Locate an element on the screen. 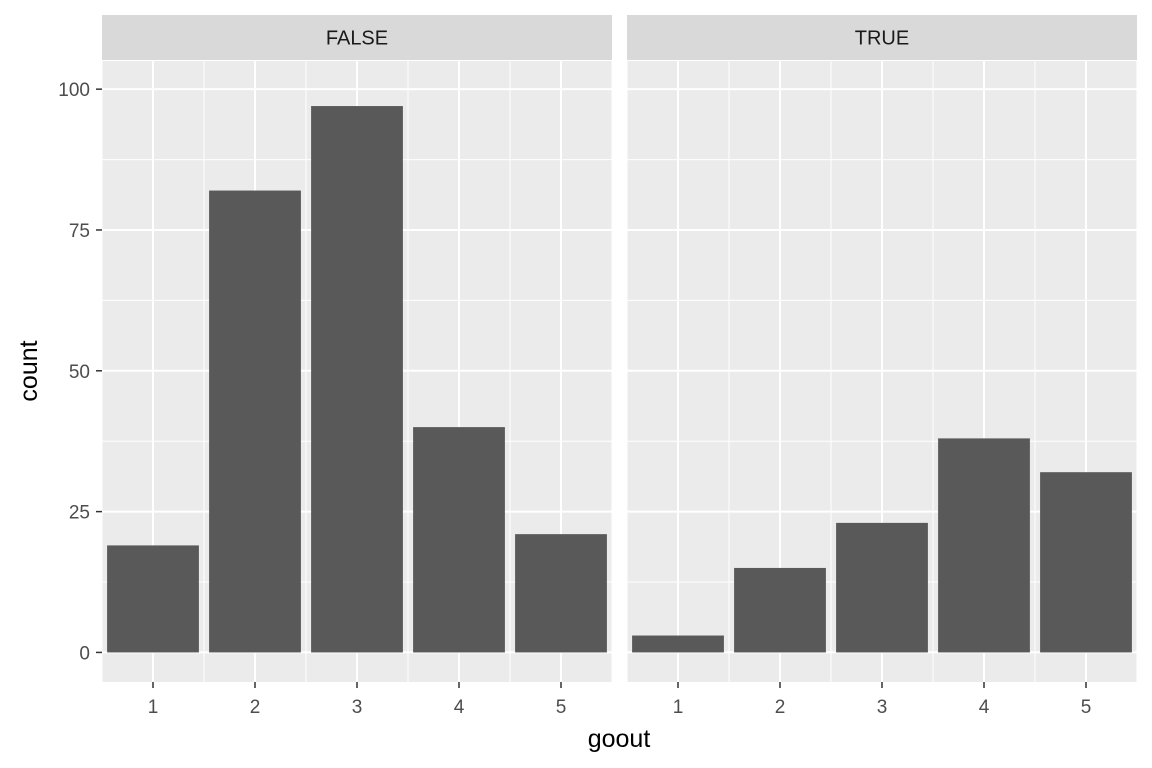 The width and height of the screenshot is (1152, 768). strip-label: TRUE is located at coordinates (882, 39).